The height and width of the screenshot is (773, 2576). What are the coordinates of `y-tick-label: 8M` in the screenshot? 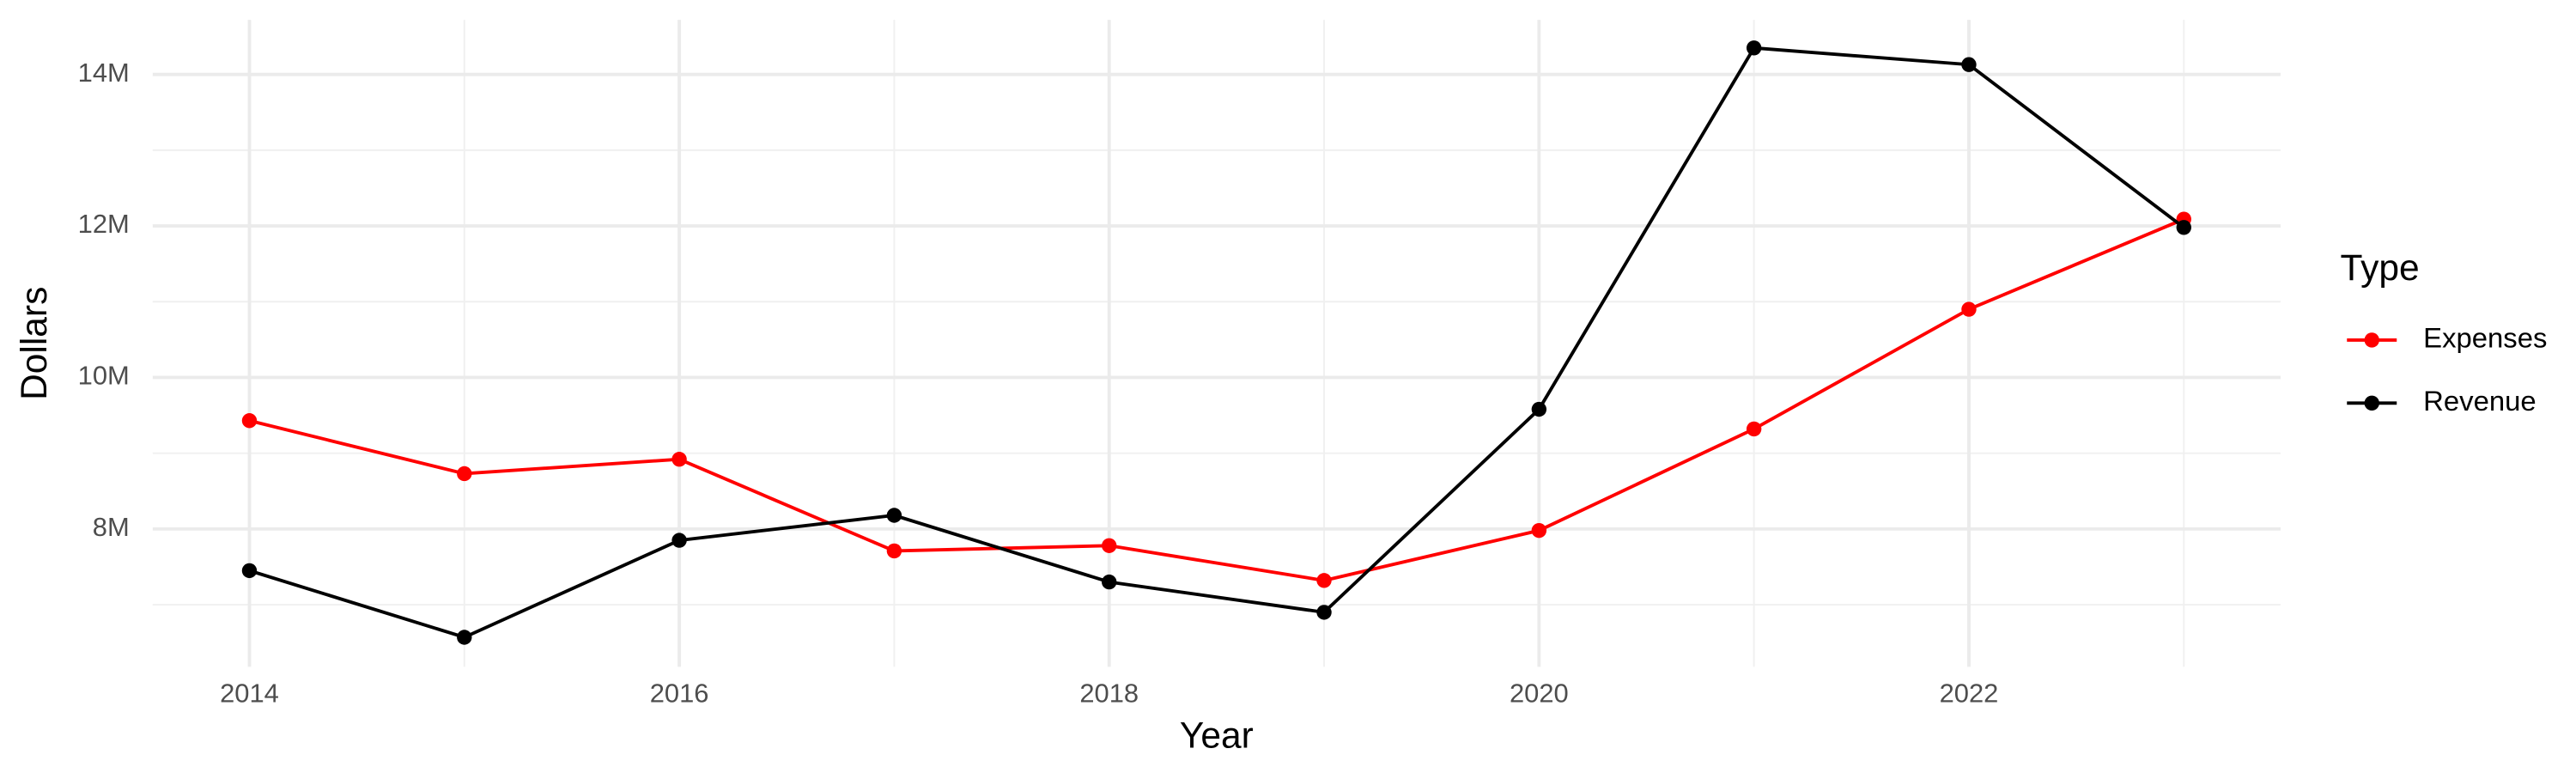 It's located at (112, 527).